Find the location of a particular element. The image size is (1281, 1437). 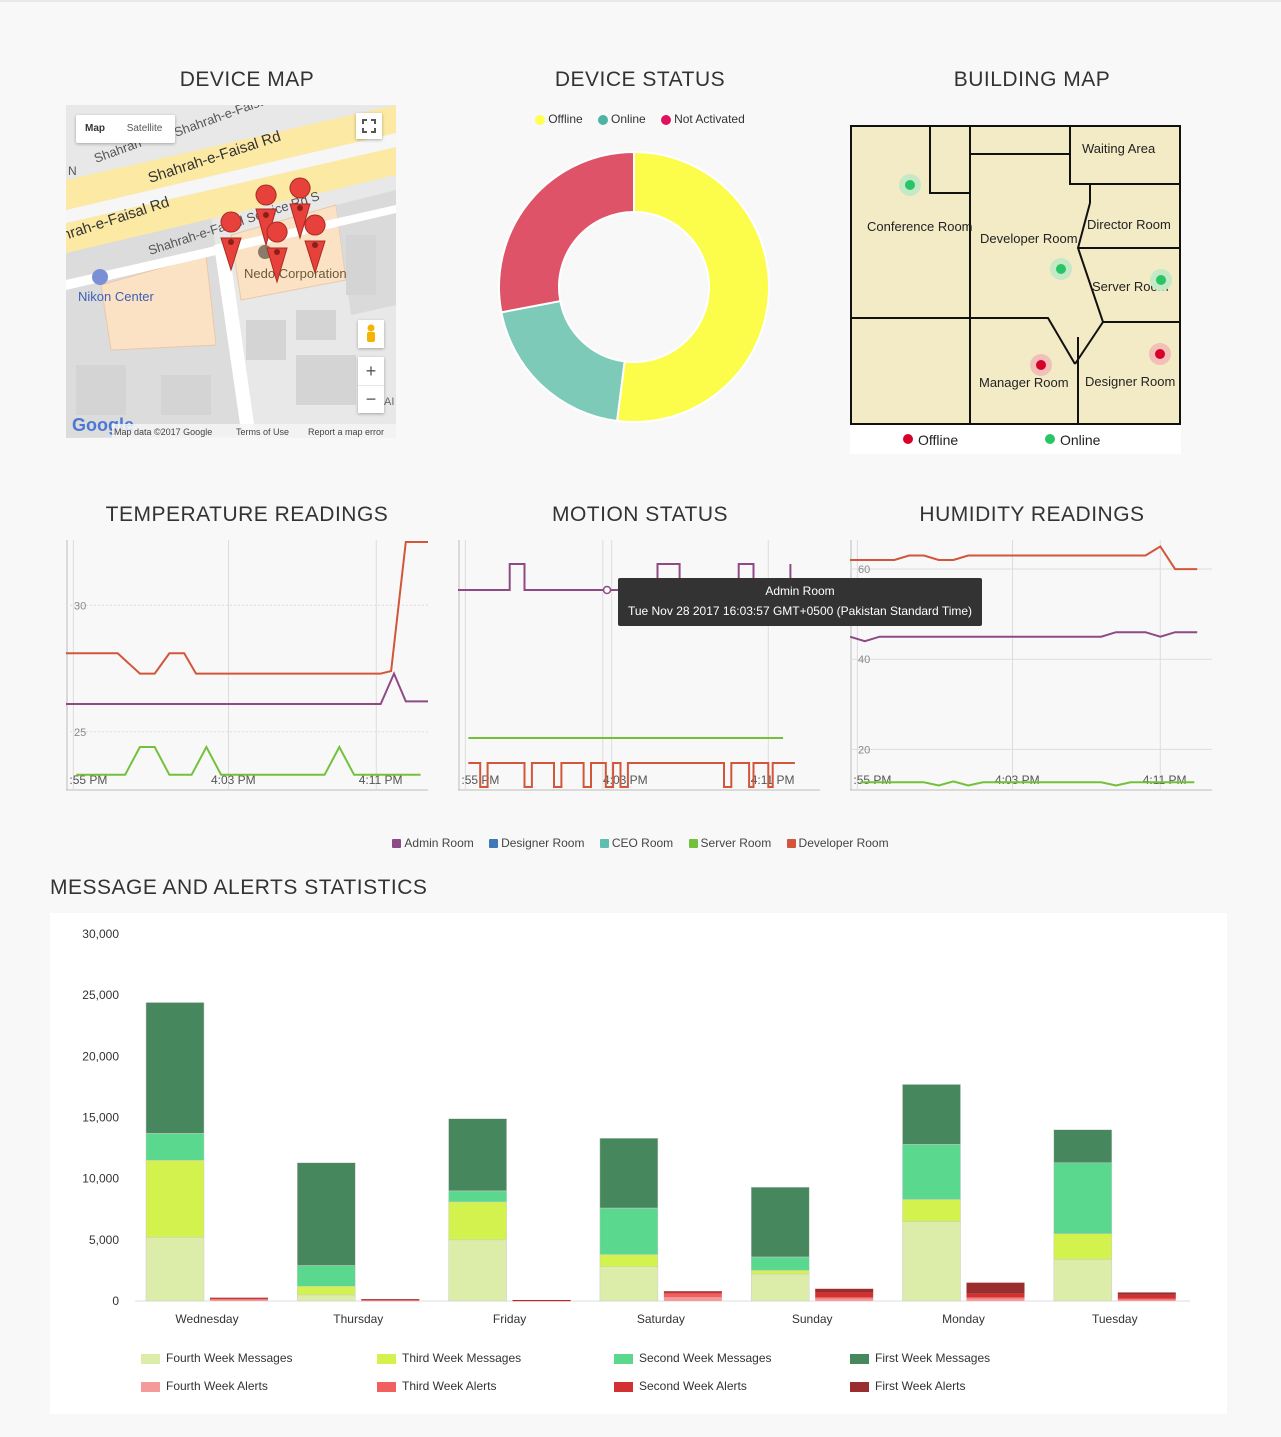

legend-fourth-week-alerts: Fourth Week Alerts is located at coordinates (204, 1386).